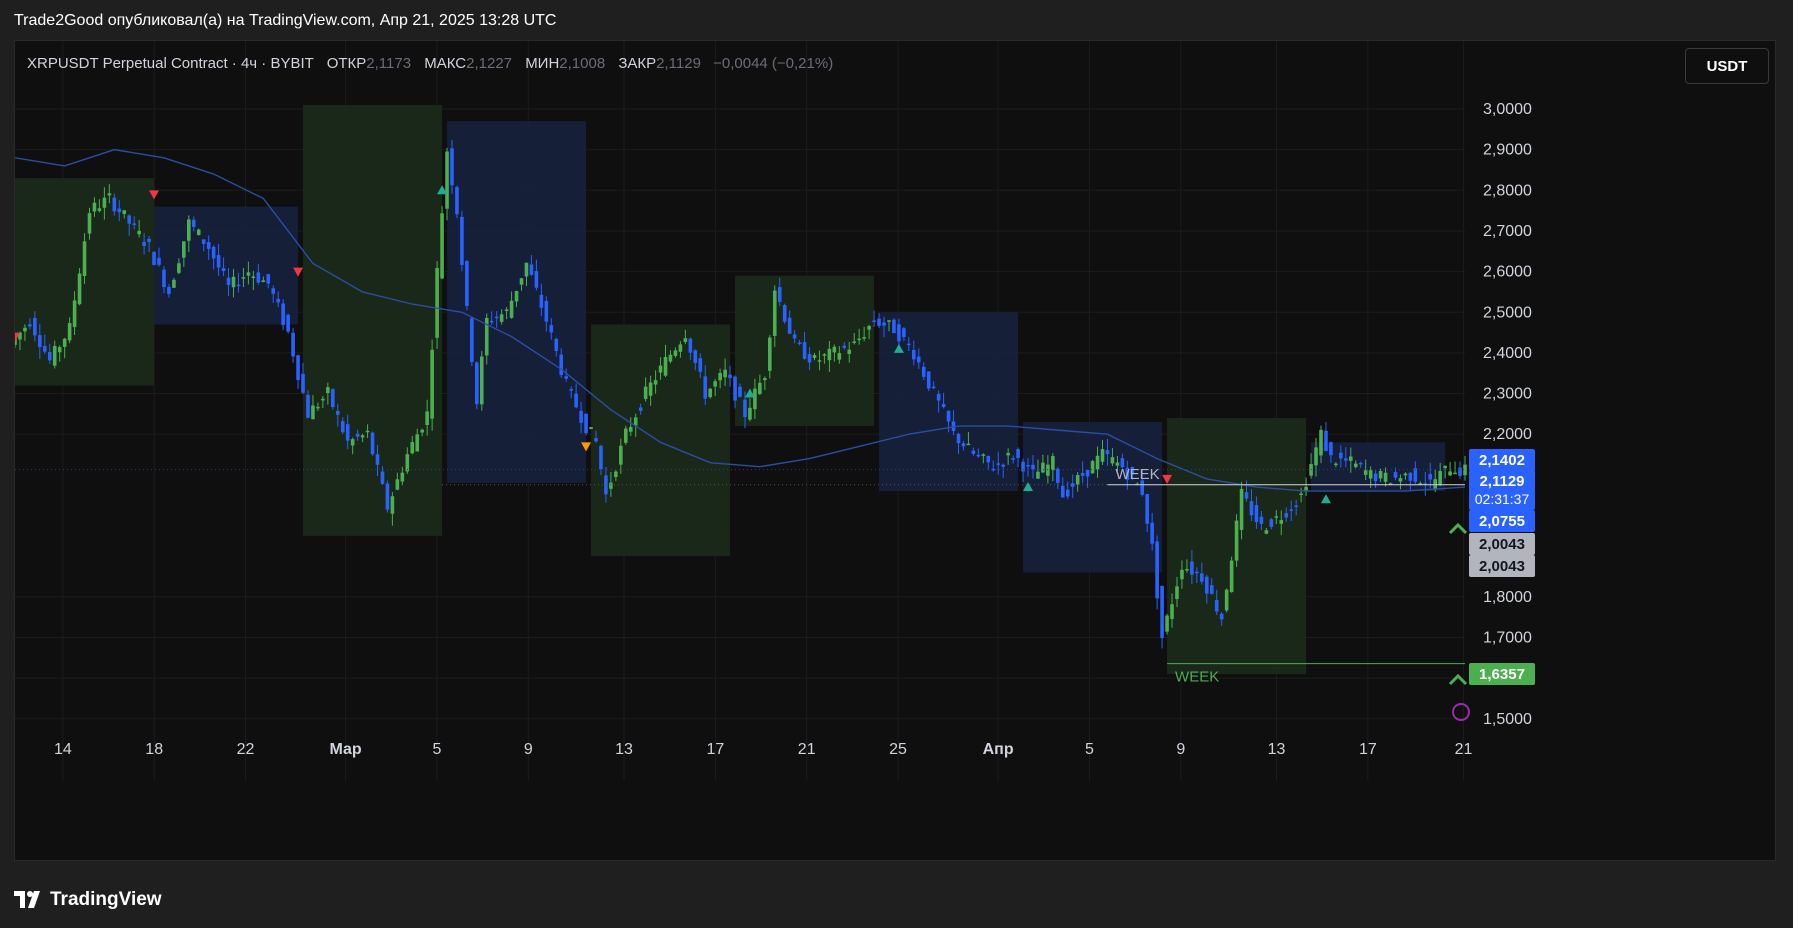 The height and width of the screenshot is (928, 1793). Describe the element at coordinates (1727, 66) in the screenshot. I see `currency-button: USDT` at that location.